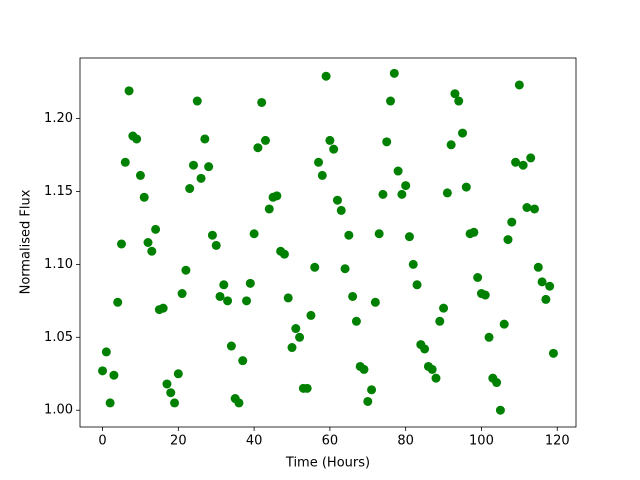 This screenshot has height=480, width=640. I want to click on x-tick-label: 60, so click(330, 441).